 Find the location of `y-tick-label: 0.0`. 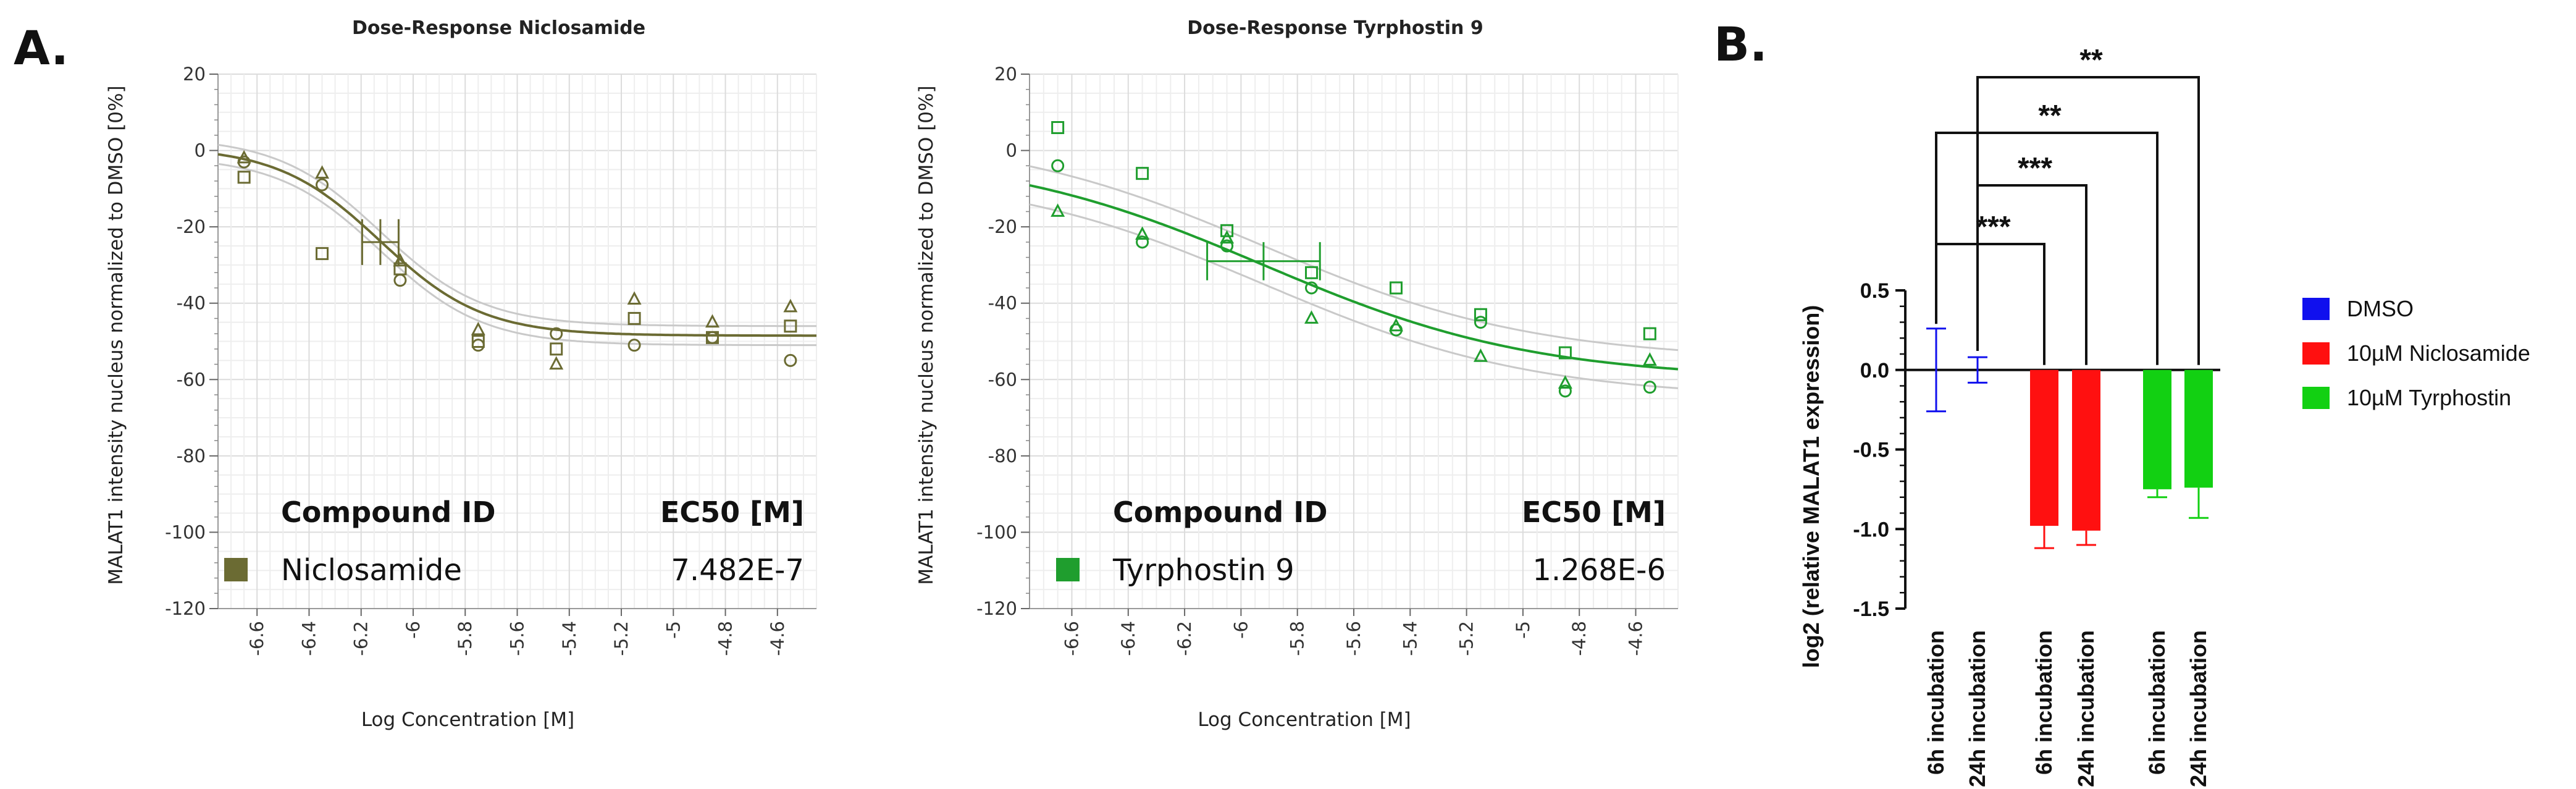

y-tick-label: 0.0 is located at coordinates (1875, 370).